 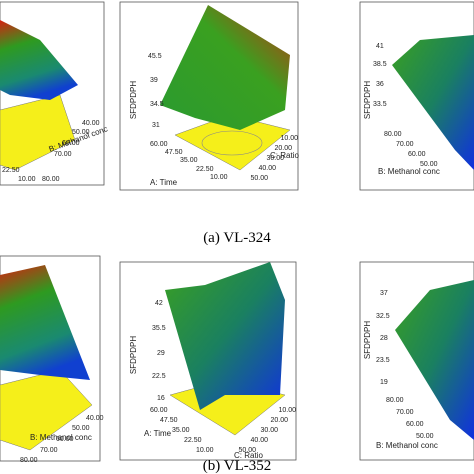 I want to click on tick-label: 32.5, so click(x=383, y=316).